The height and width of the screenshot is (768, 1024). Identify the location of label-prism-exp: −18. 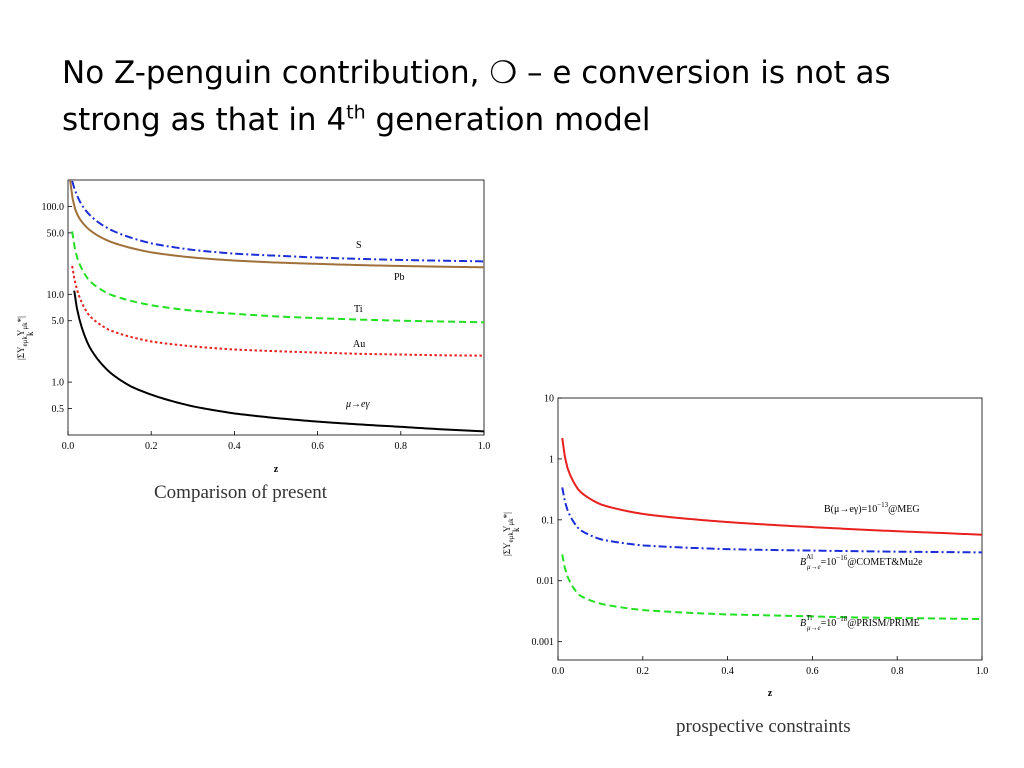
(841, 619).